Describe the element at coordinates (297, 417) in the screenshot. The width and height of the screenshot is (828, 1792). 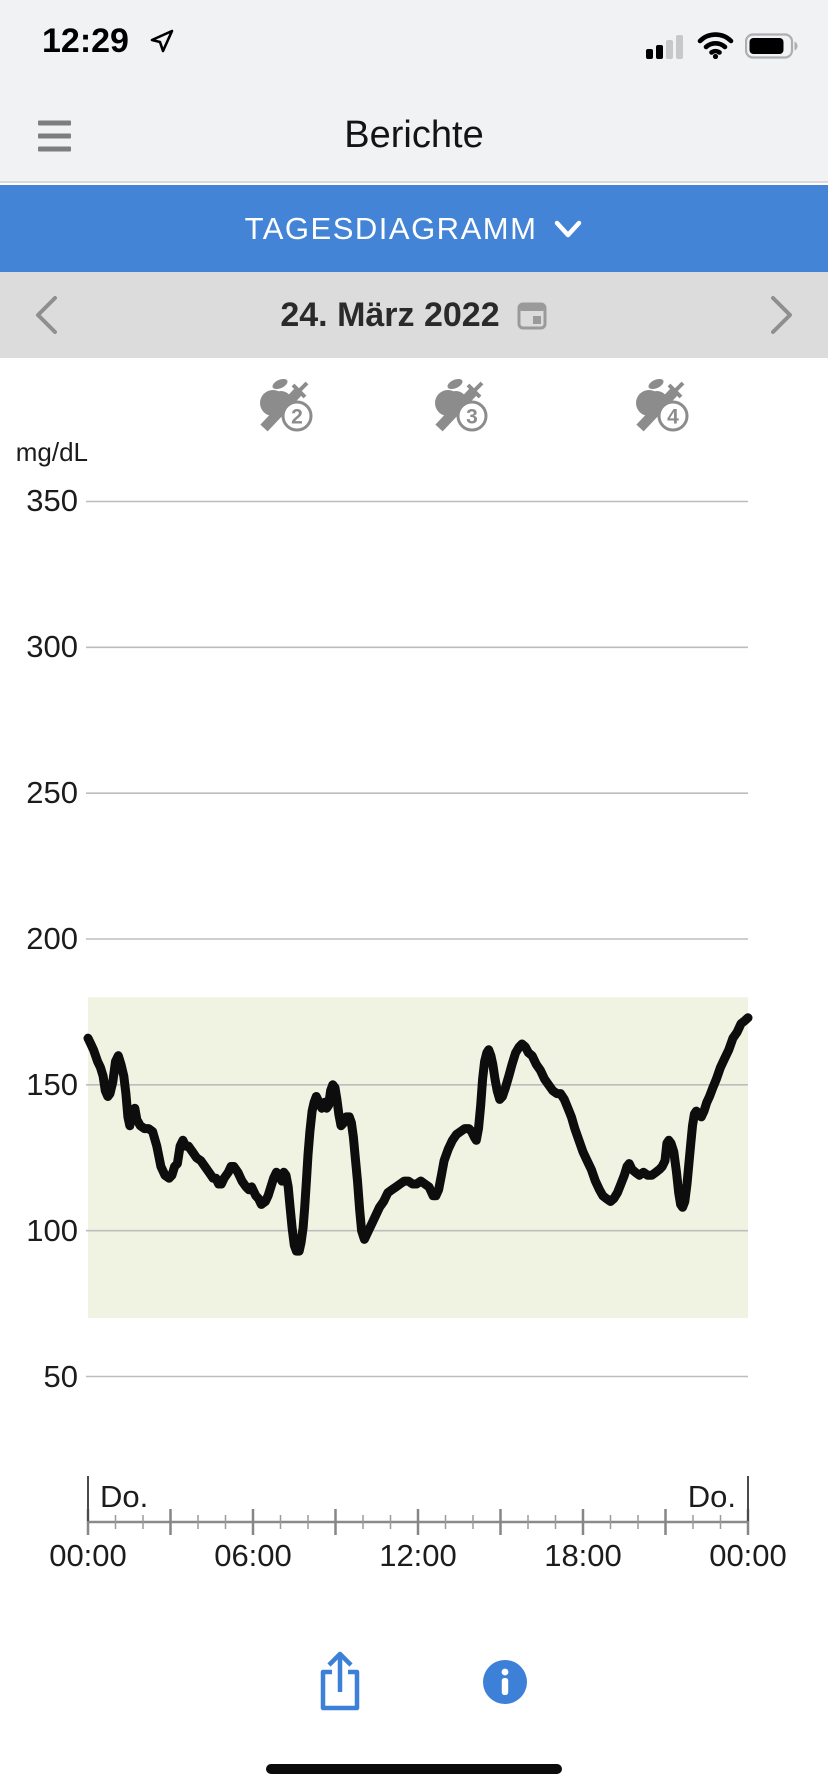
I see `svg-text: 2` at that location.